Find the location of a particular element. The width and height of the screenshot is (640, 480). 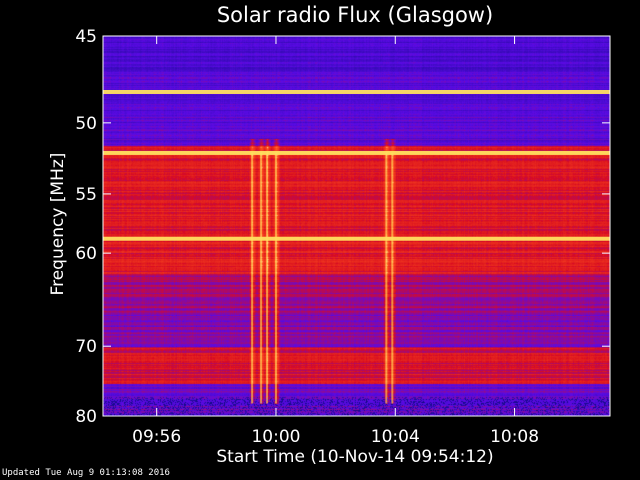

x-tick-label: 09:56 is located at coordinates (156, 437).